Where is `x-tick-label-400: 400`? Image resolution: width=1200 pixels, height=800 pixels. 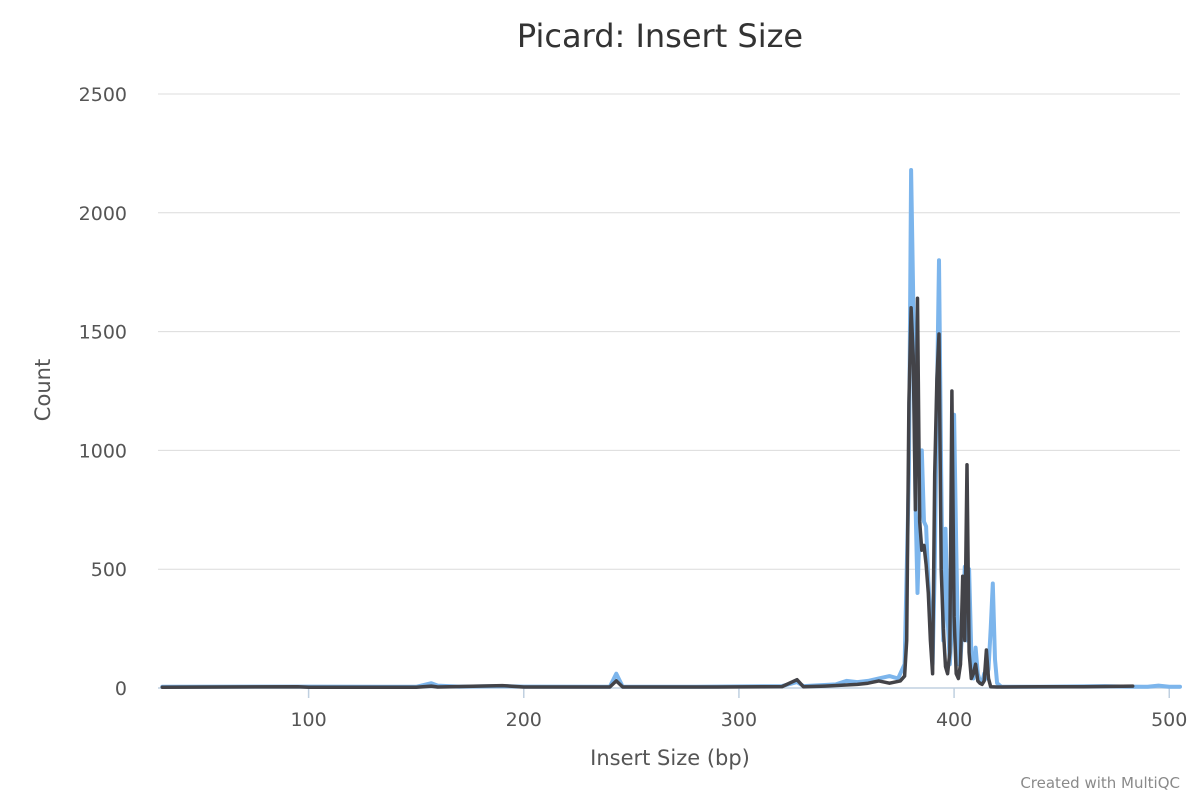 x-tick-label-400: 400 is located at coordinates (954, 720).